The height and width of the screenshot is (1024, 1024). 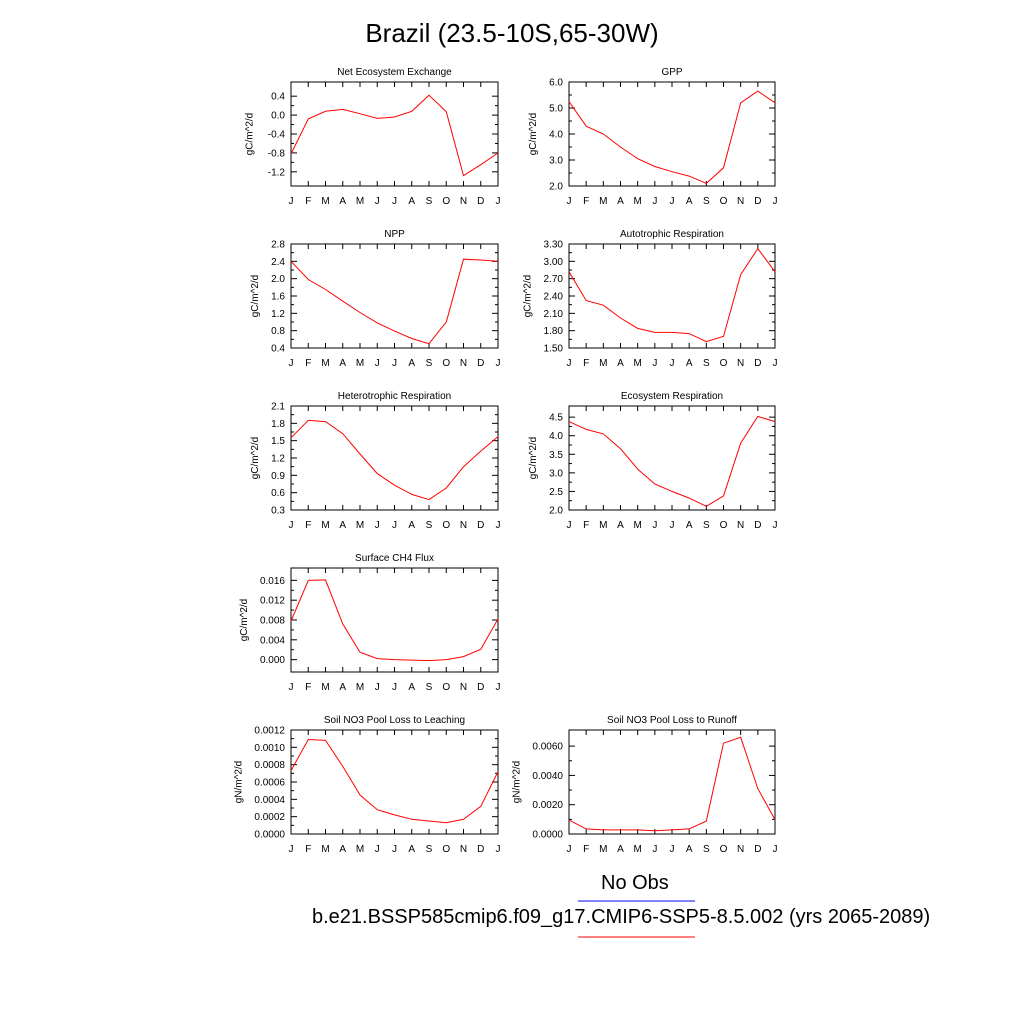 What do you see at coordinates (556, 418) in the screenshot?
I see `y-tick-label: 4.5` at bounding box center [556, 418].